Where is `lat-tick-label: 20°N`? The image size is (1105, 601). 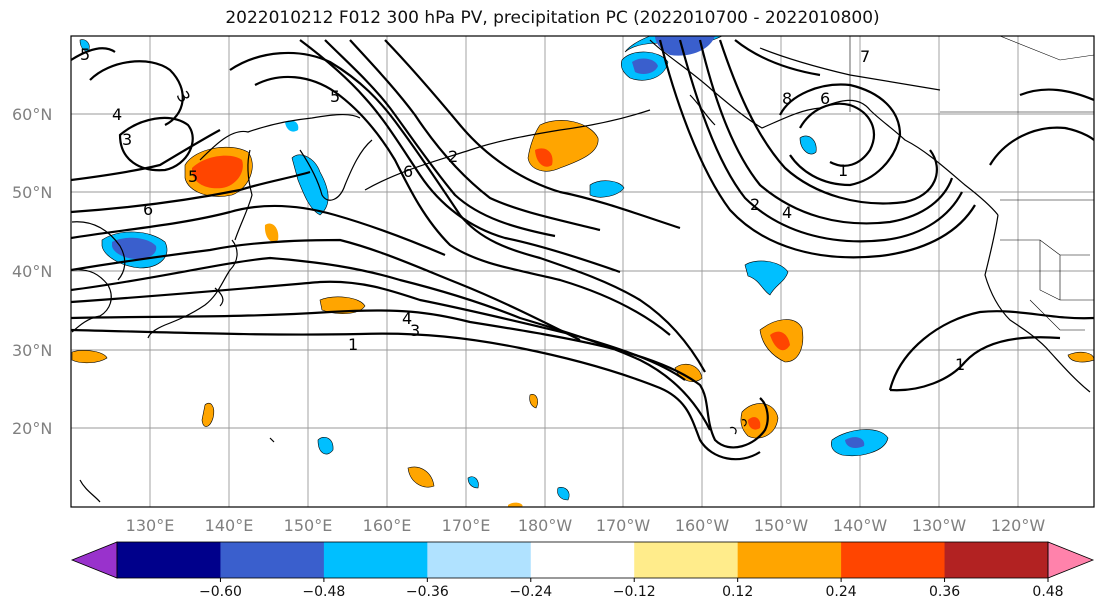 lat-tick-label: 20°N is located at coordinates (32, 428).